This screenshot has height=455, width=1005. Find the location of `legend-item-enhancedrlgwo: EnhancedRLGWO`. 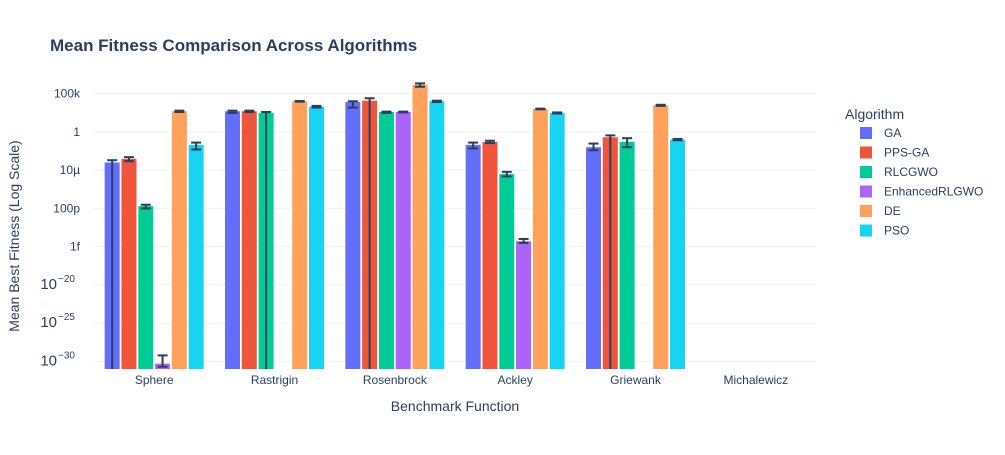

legend-item-enhancedrlgwo: EnhancedRLGWO is located at coordinates (921, 192).